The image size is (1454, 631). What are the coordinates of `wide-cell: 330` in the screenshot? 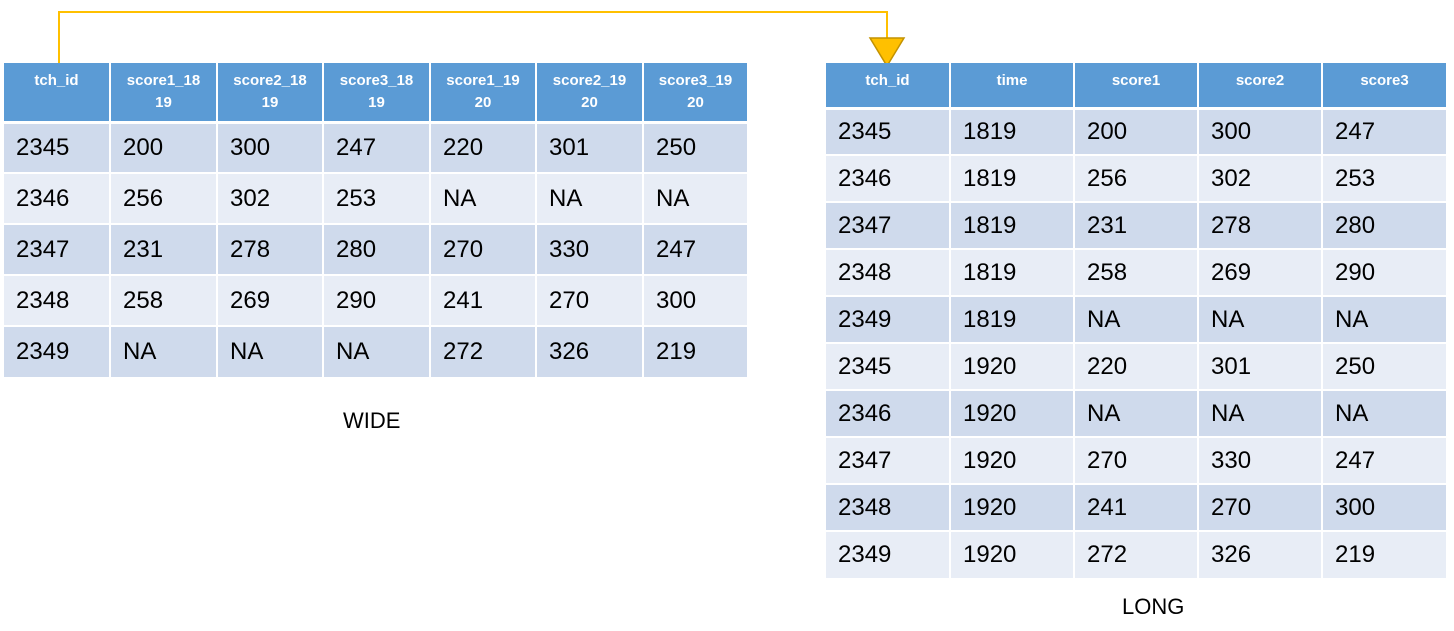 It's located at (590, 249).